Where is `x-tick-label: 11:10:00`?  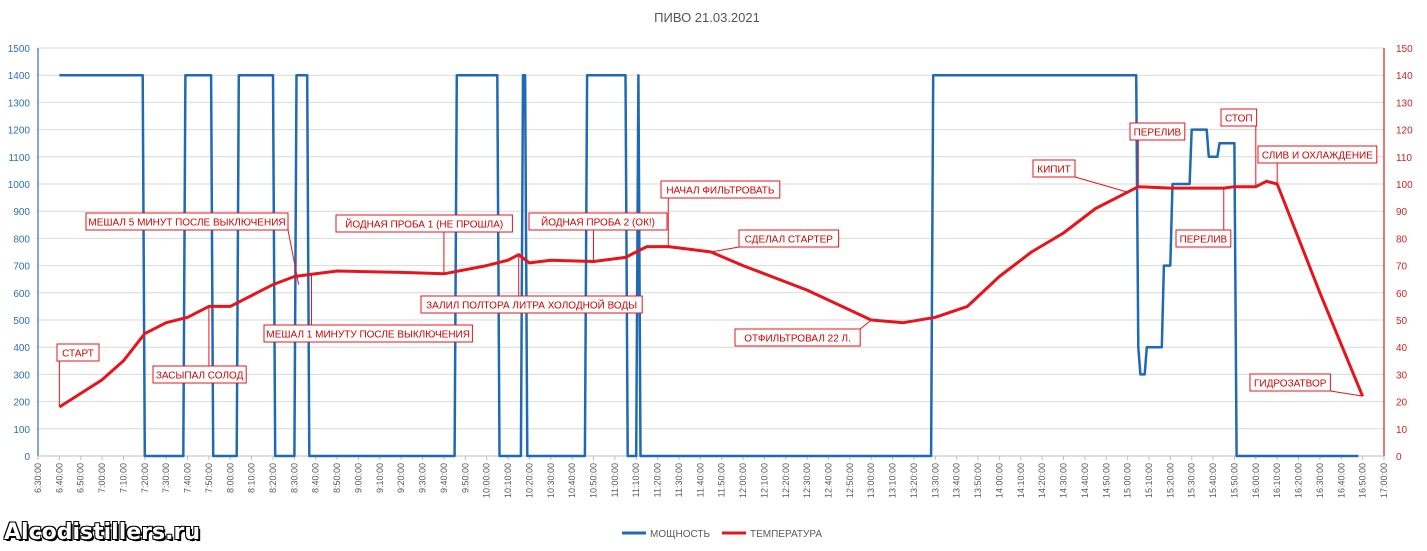 x-tick-label: 11:10:00 is located at coordinates (636, 480).